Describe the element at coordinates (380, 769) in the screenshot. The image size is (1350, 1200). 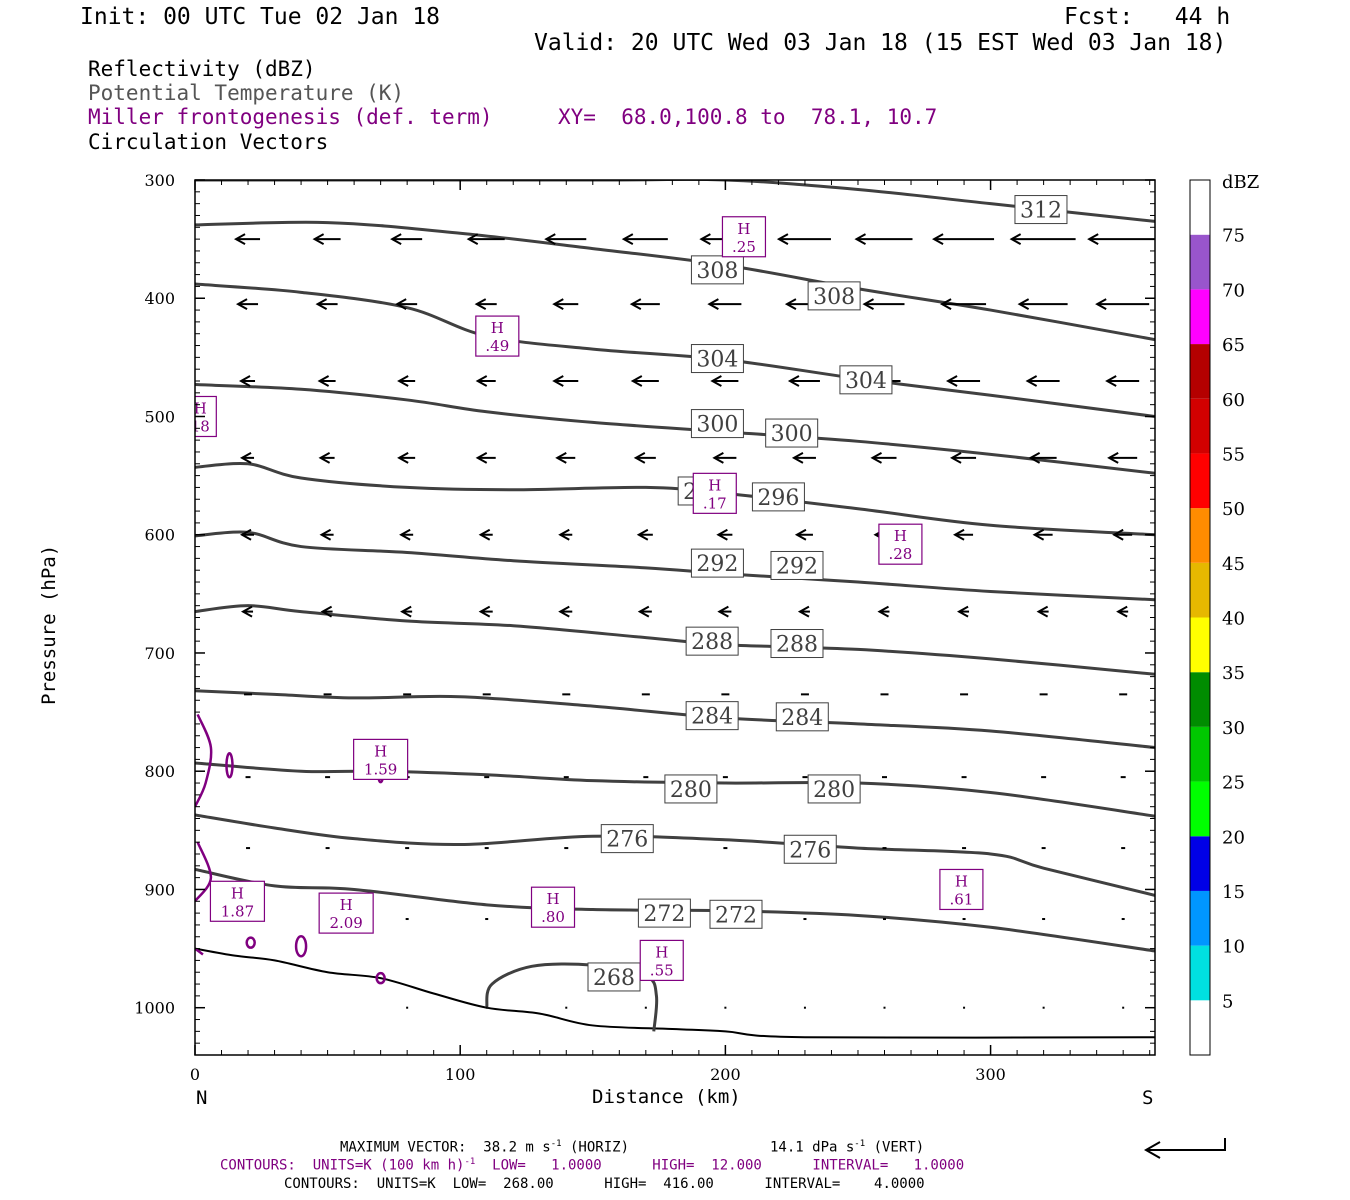
I see `fronto-max-value: 1.59` at that location.